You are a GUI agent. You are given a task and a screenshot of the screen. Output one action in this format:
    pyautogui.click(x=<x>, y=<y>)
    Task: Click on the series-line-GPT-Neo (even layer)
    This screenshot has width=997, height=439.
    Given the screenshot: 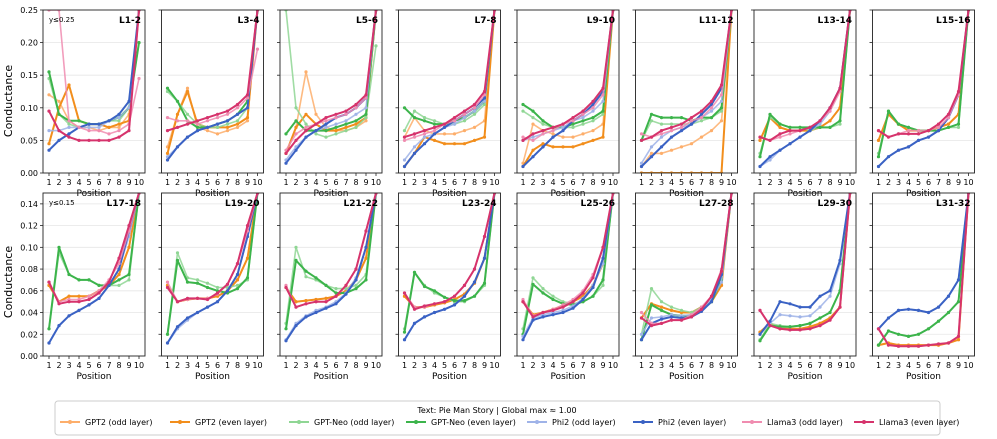 What is the action you would take?
    pyautogui.click(x=212, y=264)
    